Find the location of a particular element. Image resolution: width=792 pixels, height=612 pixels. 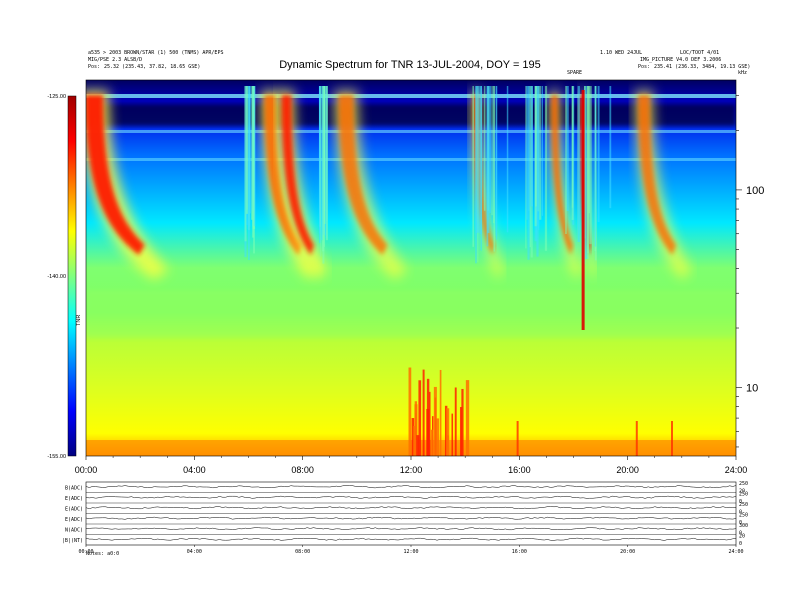

x-tick-label: 16:00 is located at coordinates (519, 470).